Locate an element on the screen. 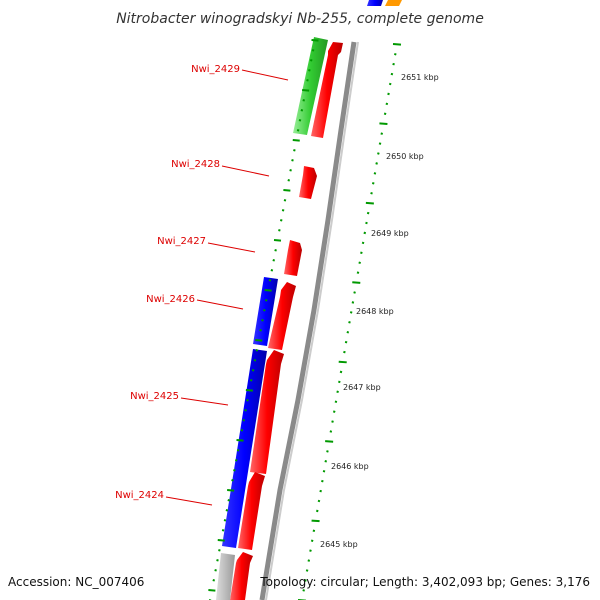  kbp-label-2649: 2649 kbp is located at coordinates (390, 233).